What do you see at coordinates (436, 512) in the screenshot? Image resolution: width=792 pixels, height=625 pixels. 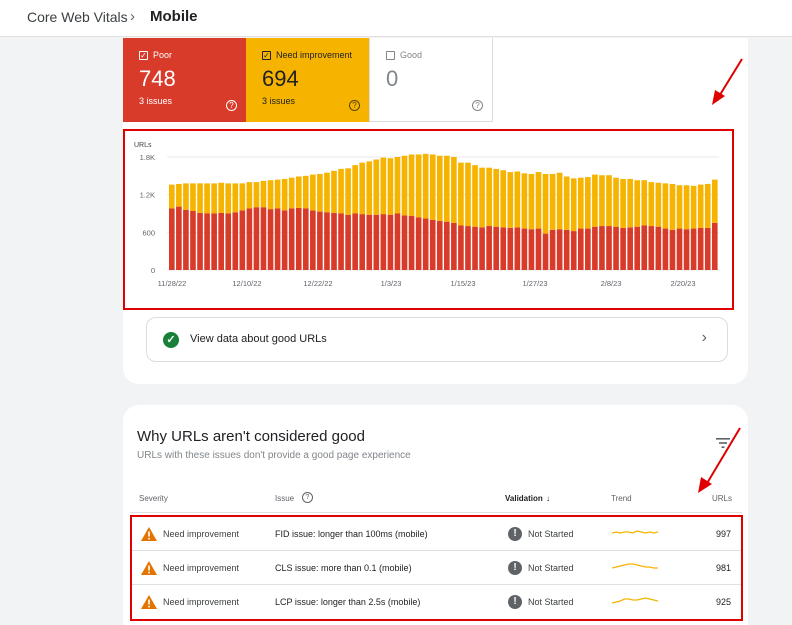 I see `header-divider` at bounding box center [436, 512].